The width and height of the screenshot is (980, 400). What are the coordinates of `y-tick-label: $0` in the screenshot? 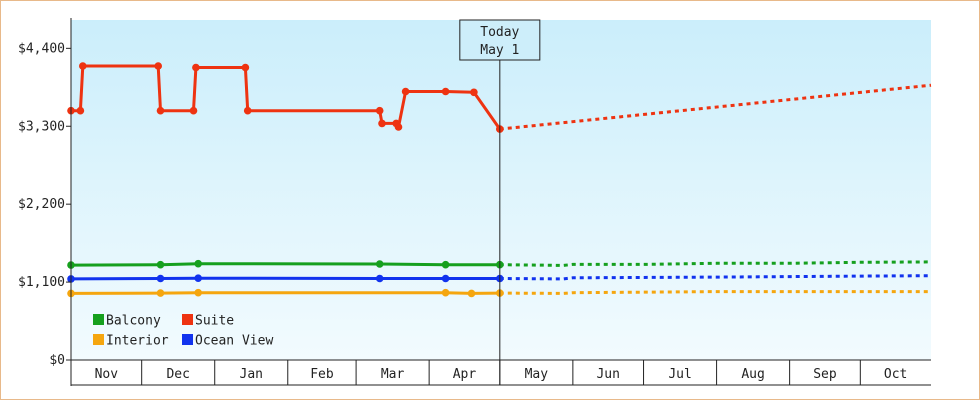 It's located at (57, 360).